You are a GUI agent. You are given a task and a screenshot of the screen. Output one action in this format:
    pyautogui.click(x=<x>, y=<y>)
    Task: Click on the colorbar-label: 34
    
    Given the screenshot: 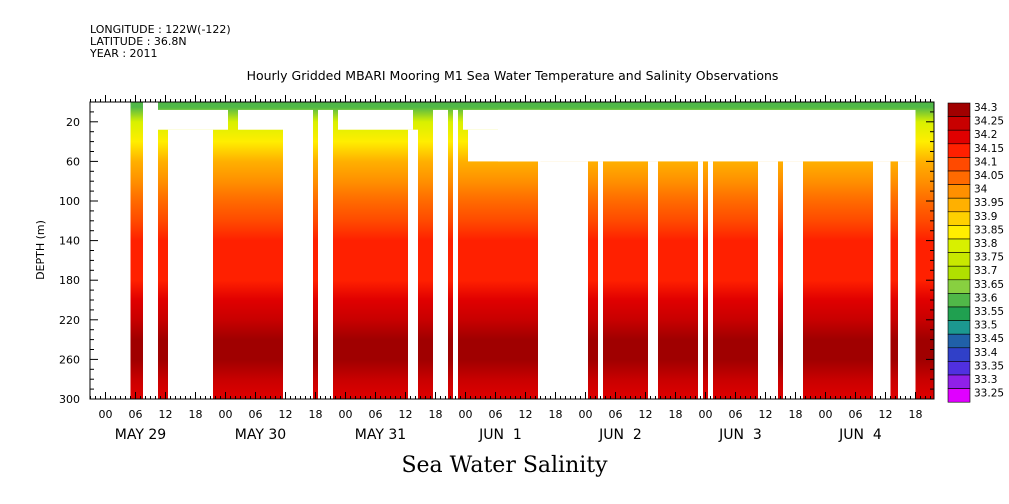 What is the action you would take?
    pyautogui.click(x=981, y=190)
    